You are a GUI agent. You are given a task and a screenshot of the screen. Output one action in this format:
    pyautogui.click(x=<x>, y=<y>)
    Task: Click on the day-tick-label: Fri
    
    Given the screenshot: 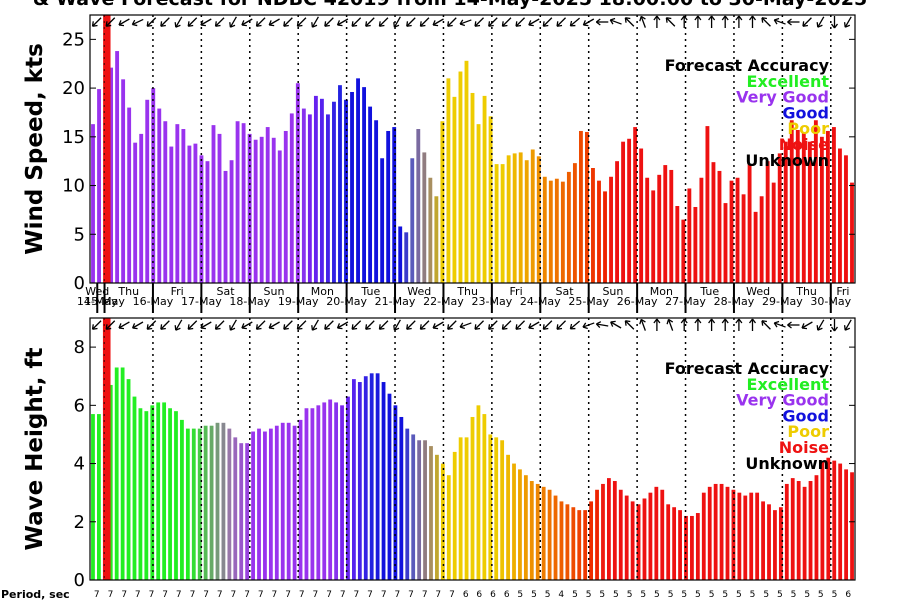 What is the action you would take?
    pyautogui.click(x=516, y=291)
    